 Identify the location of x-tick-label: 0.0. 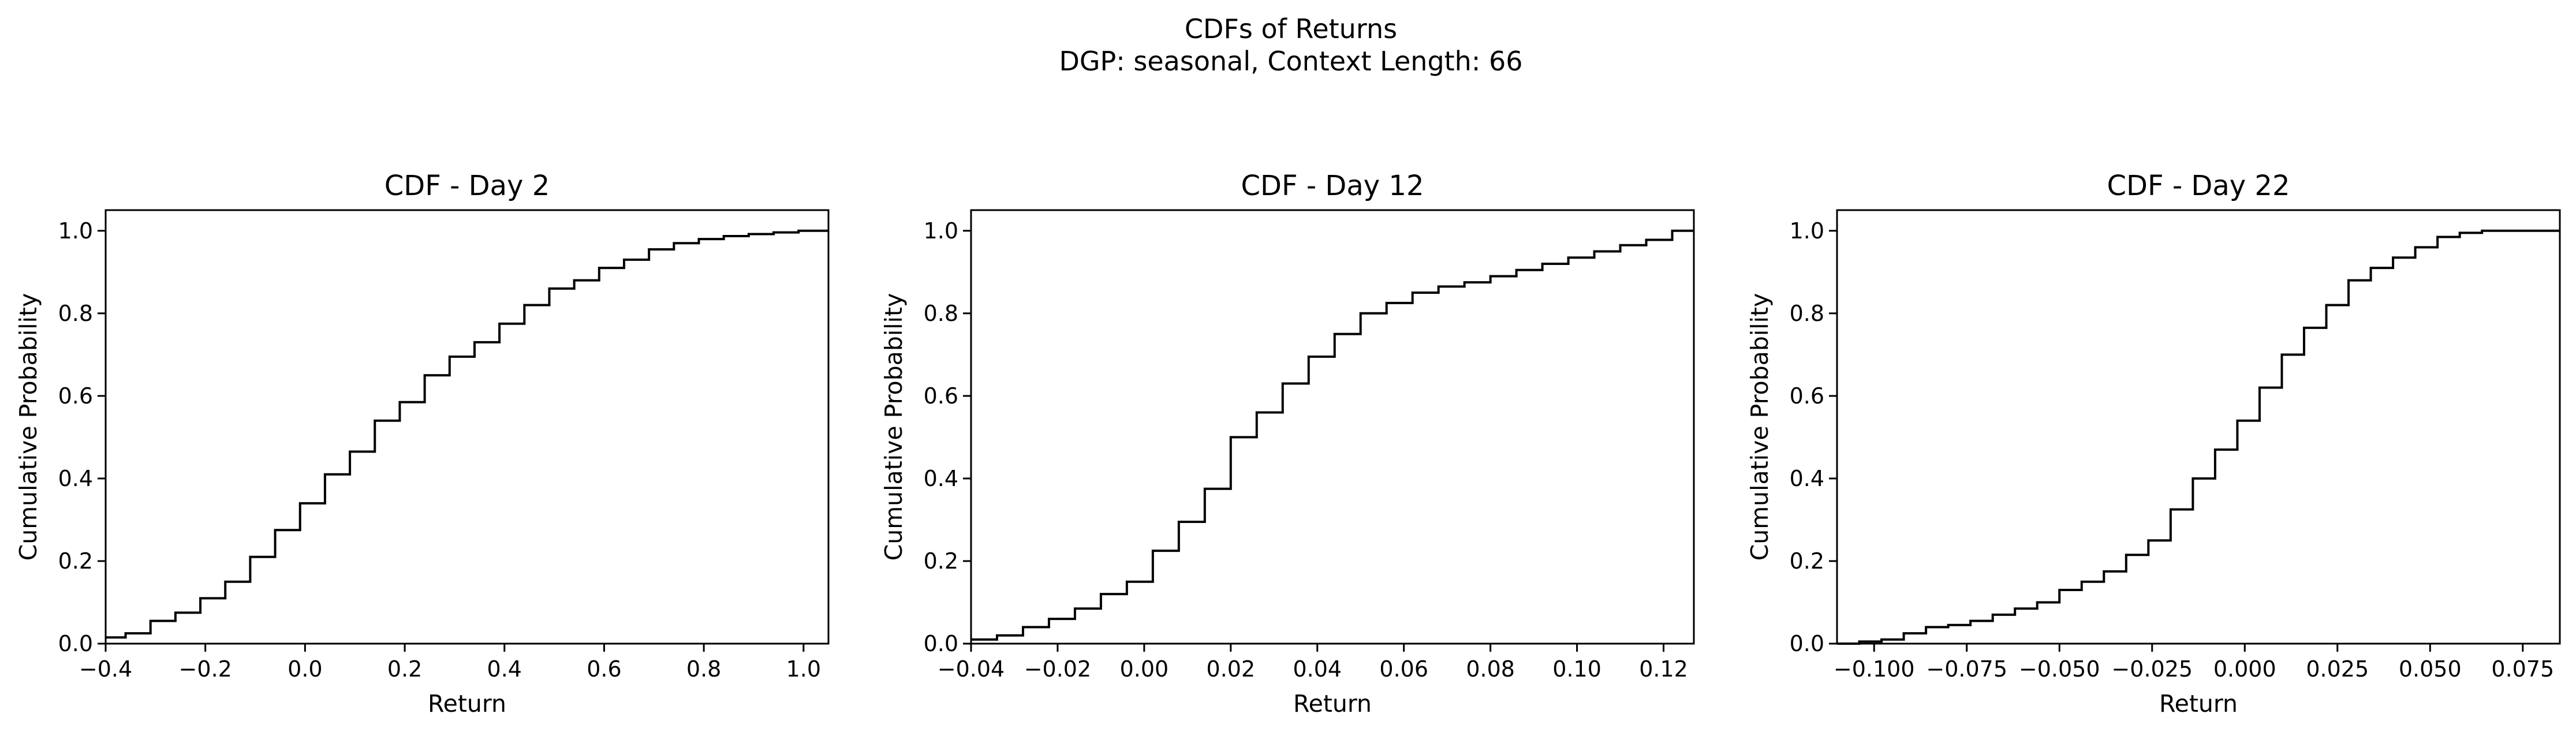
(305, 669).